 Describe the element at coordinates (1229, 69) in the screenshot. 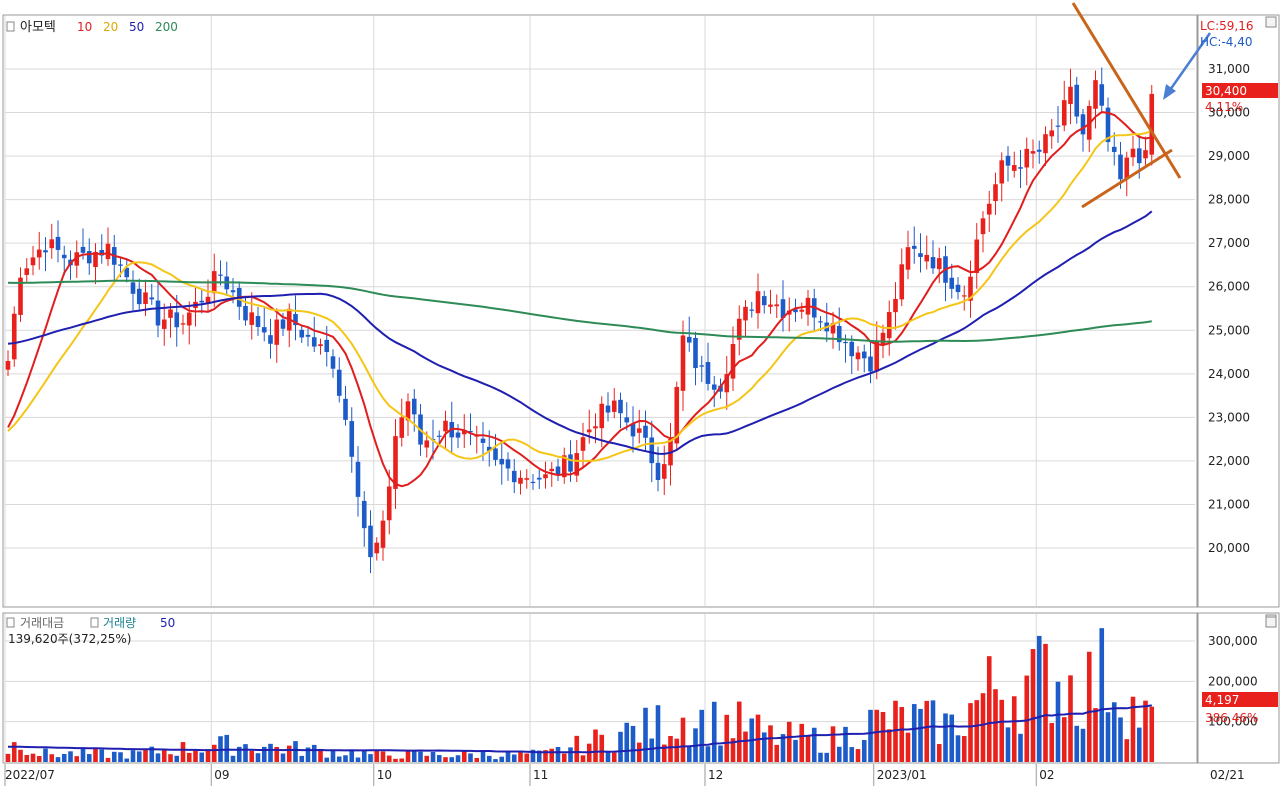

I see `y-tick-label: 31,000` at that location.